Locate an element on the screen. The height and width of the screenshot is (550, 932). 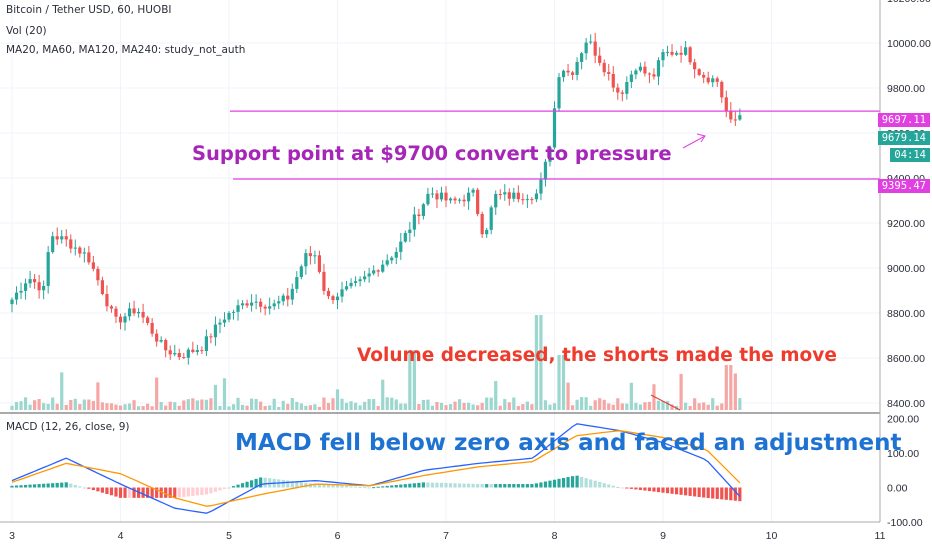
time-axis: 3 4 5 6 7 8 9 10 11 is located at coordinates (447, 536).